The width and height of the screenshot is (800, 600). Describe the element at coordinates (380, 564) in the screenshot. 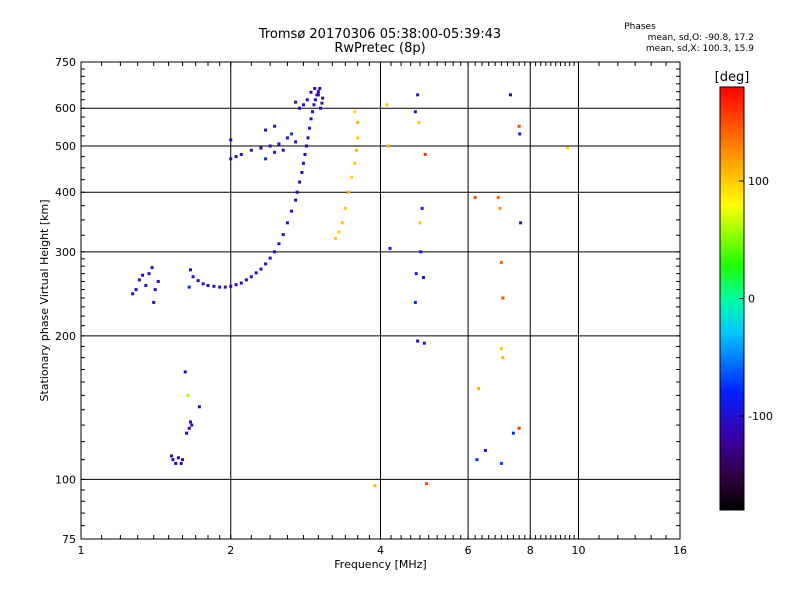

I see `x-axis-label: Frequency [MHz]` at that location.